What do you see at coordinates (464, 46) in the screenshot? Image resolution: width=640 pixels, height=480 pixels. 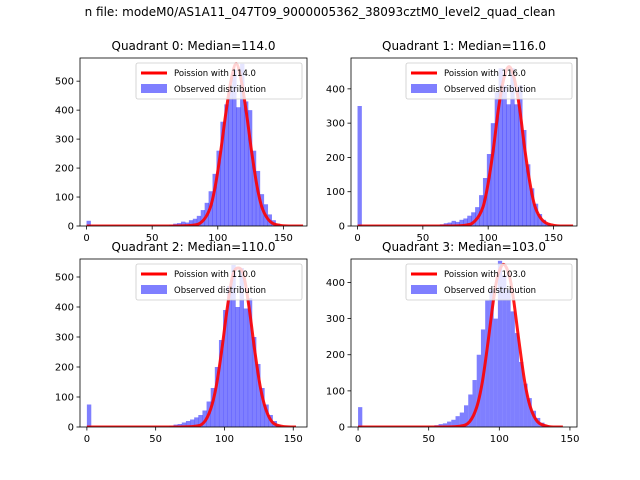 I see `panel-title: Quadrant 1: Median=116.0` at bounding box center [464, 46].